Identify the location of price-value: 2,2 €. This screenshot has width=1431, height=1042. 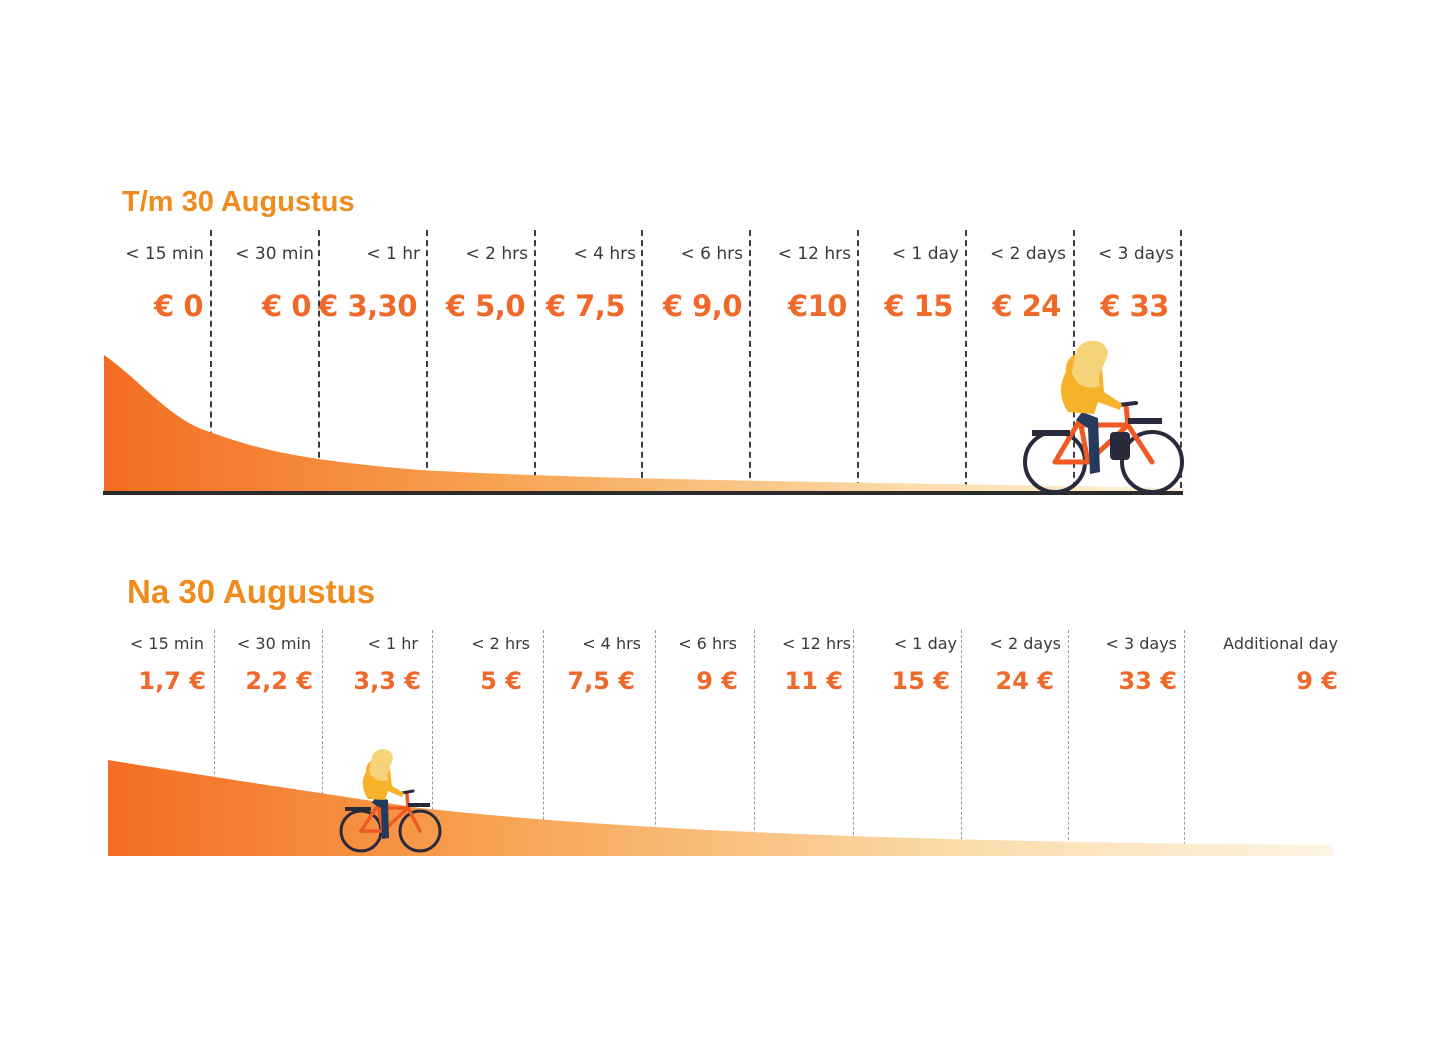
(279, 681).